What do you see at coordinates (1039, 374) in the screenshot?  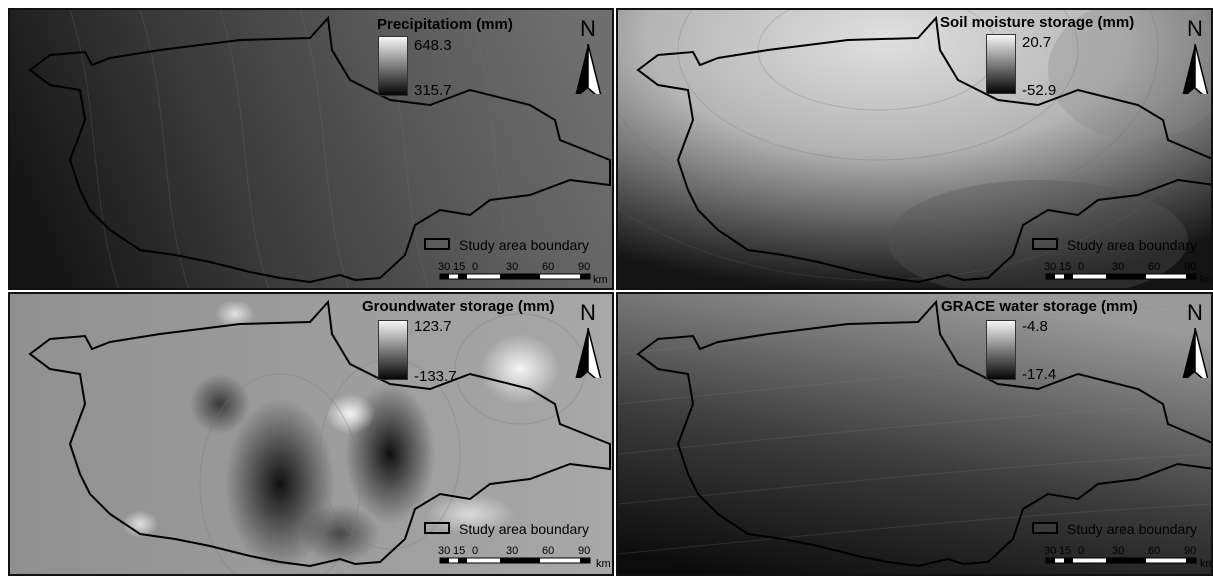 I see `legend-min-value: -17.4` at bounding box center [1039, 374].